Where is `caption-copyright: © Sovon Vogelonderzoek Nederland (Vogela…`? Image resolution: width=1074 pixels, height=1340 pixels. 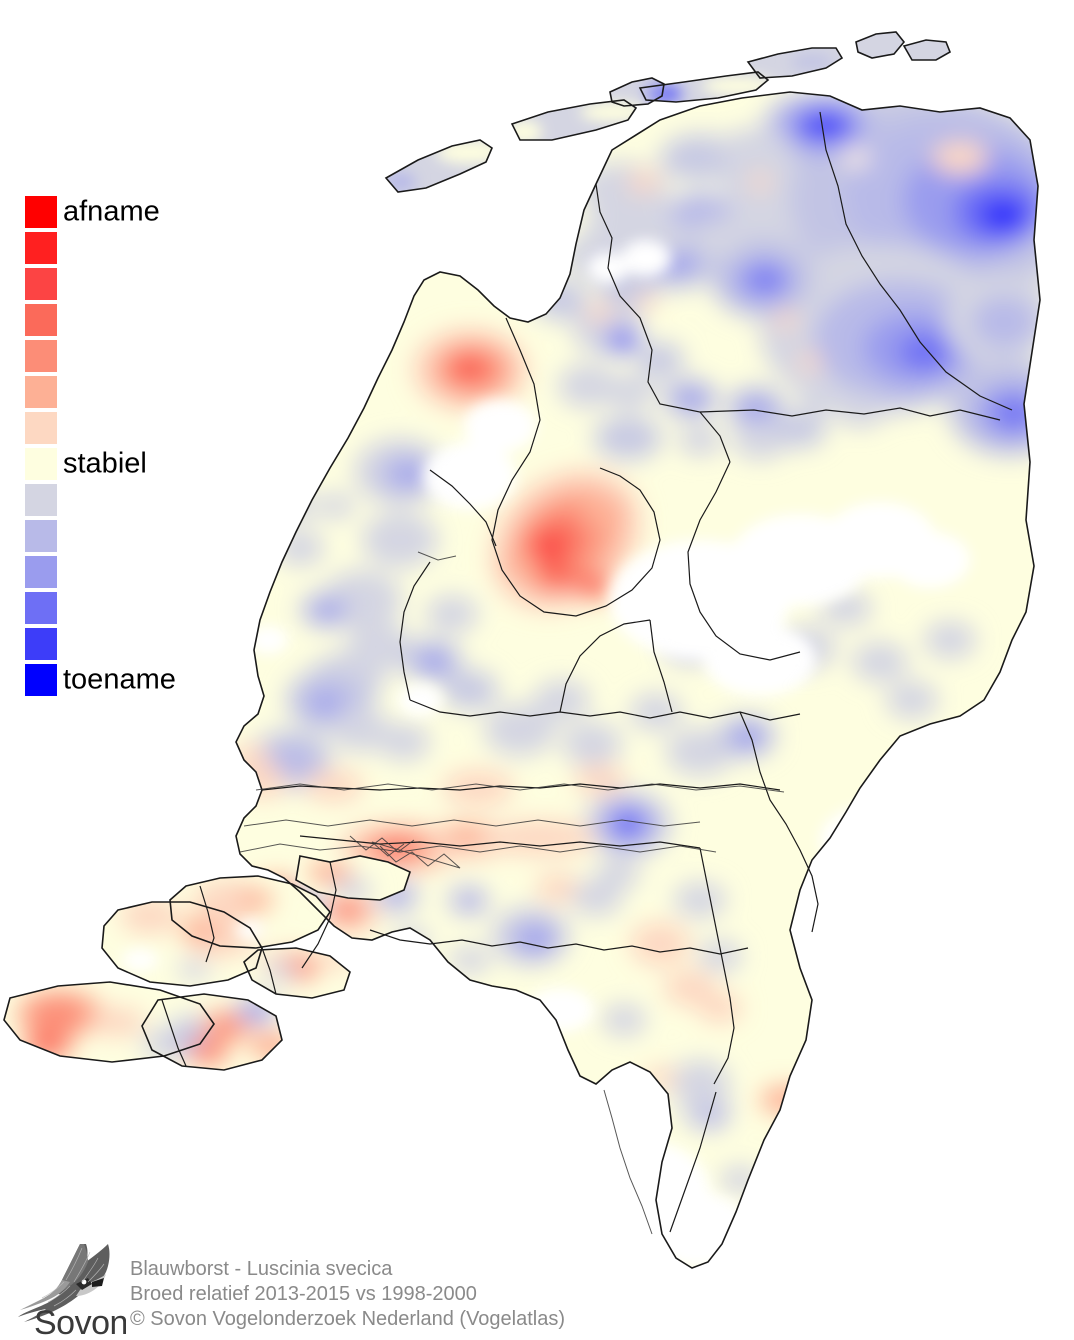
caption-copyright: © Sovon Vogelonderzoek Nederland (Vogela… is located at coordinates (348, 1319).